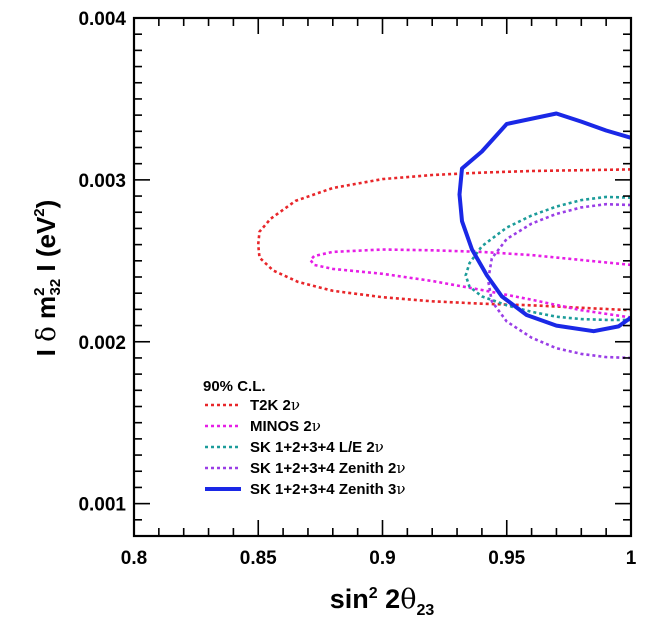 Image resolution: width=654 pixels, height=627 pixels. I want to click on legend-title: 90% C.L., so click(234, 386).